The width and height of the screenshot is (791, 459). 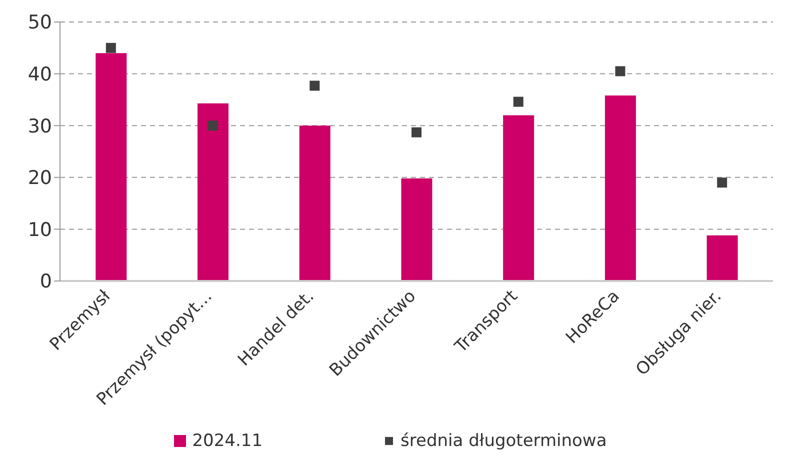 What do you see at coordinates (503, 441) in the screenshot?
I see `legend-label: średnia długoterminowa` at bounding box center [503, 441].